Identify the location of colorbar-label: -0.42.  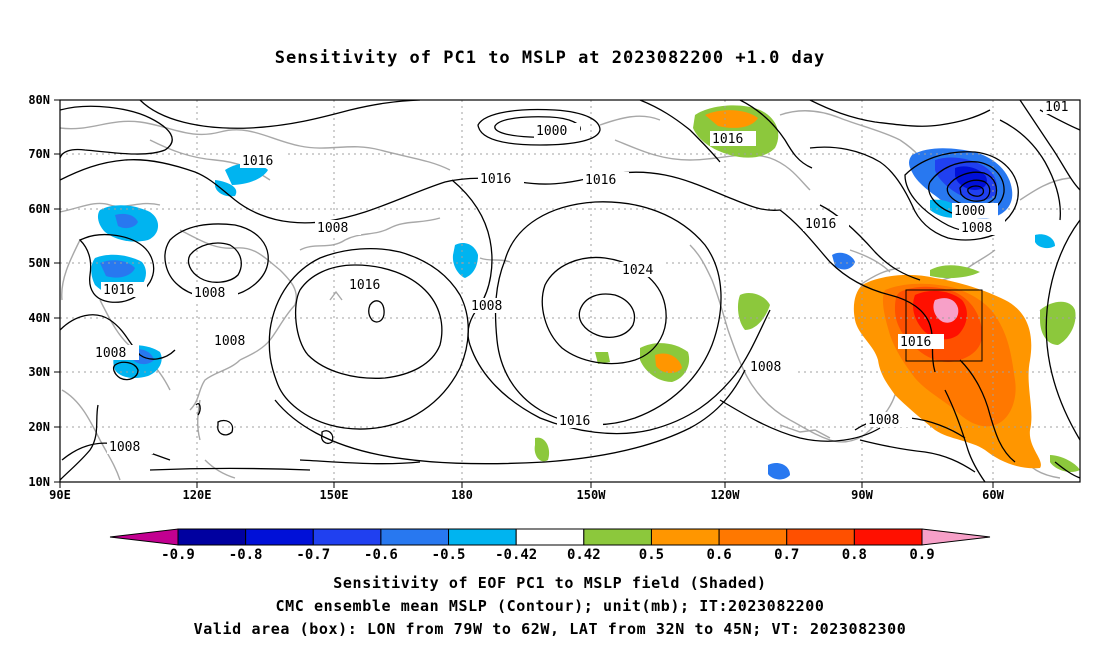
(516, 555).